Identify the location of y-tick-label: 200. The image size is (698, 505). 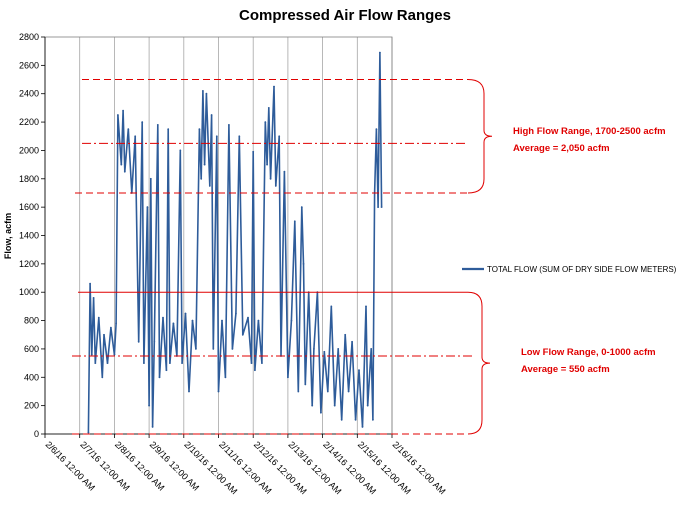
(31, 406).